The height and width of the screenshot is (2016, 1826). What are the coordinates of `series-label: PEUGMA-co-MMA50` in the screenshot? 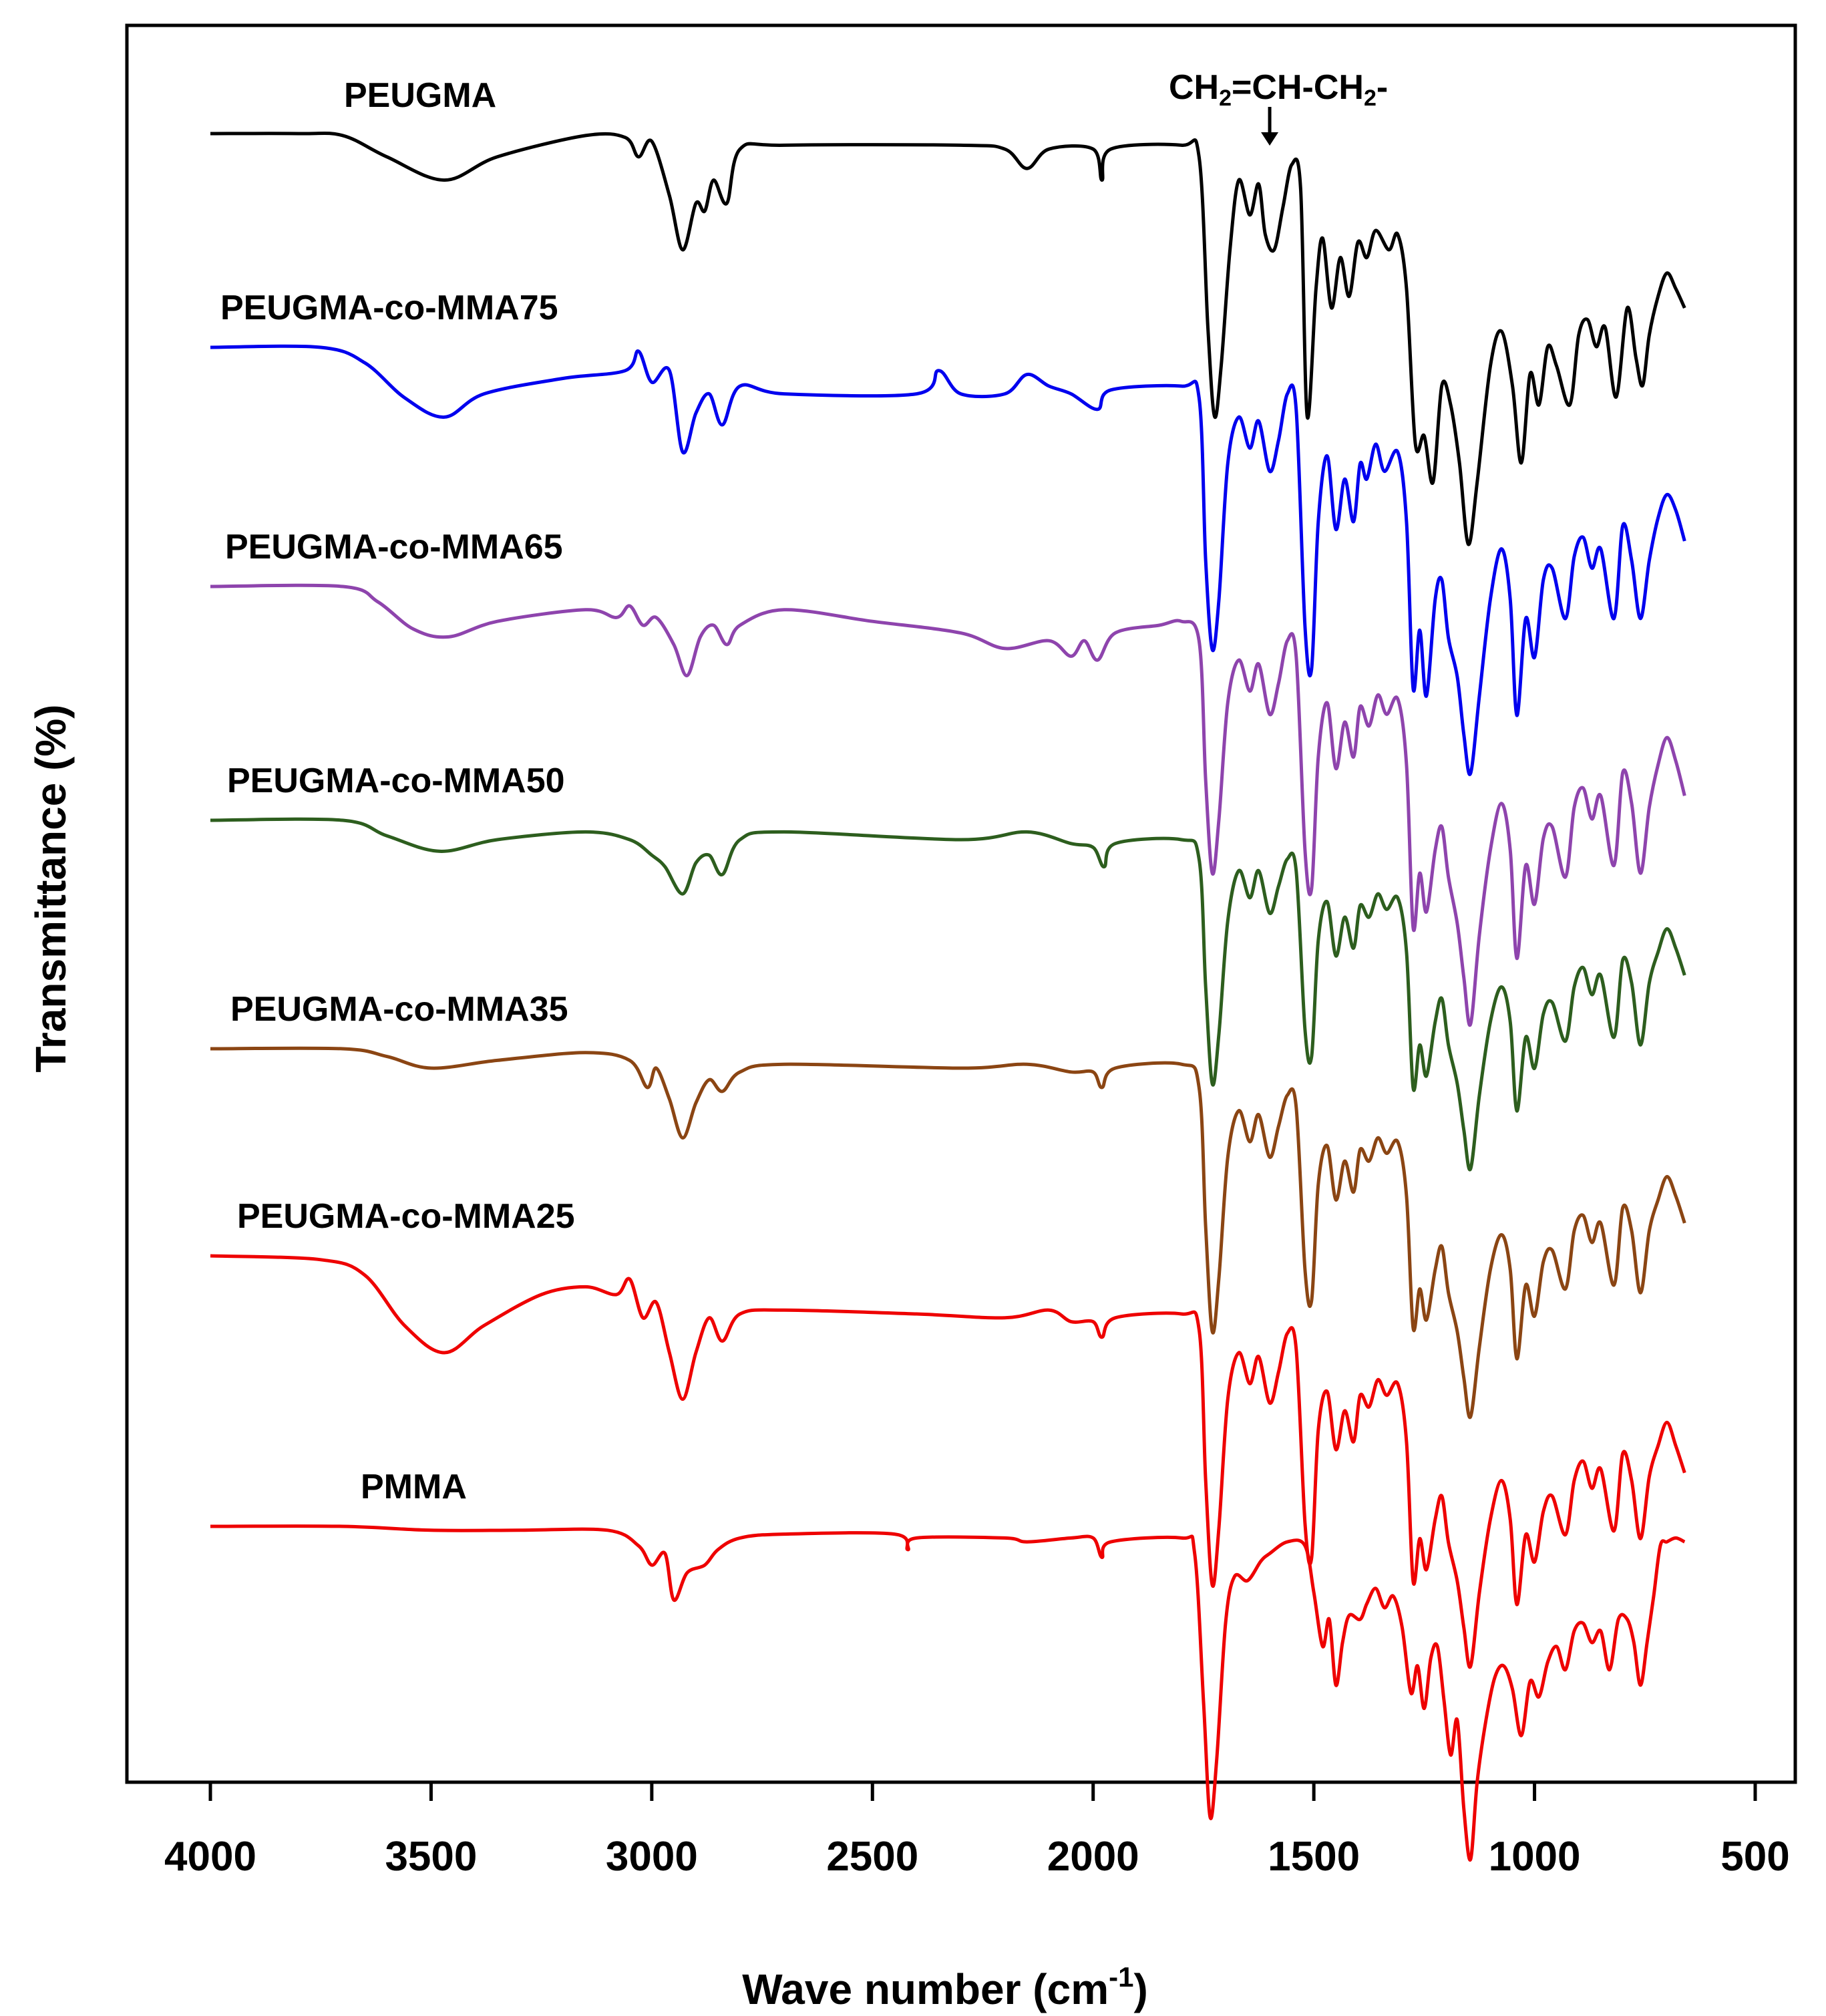 It's located at (396, 781).